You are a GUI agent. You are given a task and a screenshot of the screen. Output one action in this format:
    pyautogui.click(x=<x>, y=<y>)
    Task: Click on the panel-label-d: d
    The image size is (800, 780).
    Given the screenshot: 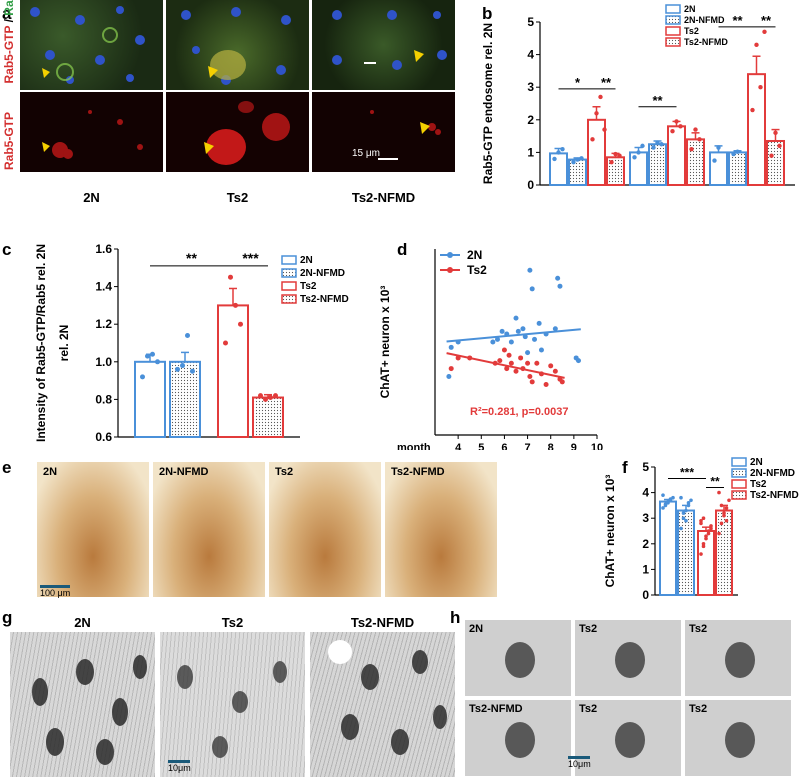 What is the action you would take?
    pyautogui.click(x=402, y=249)
    